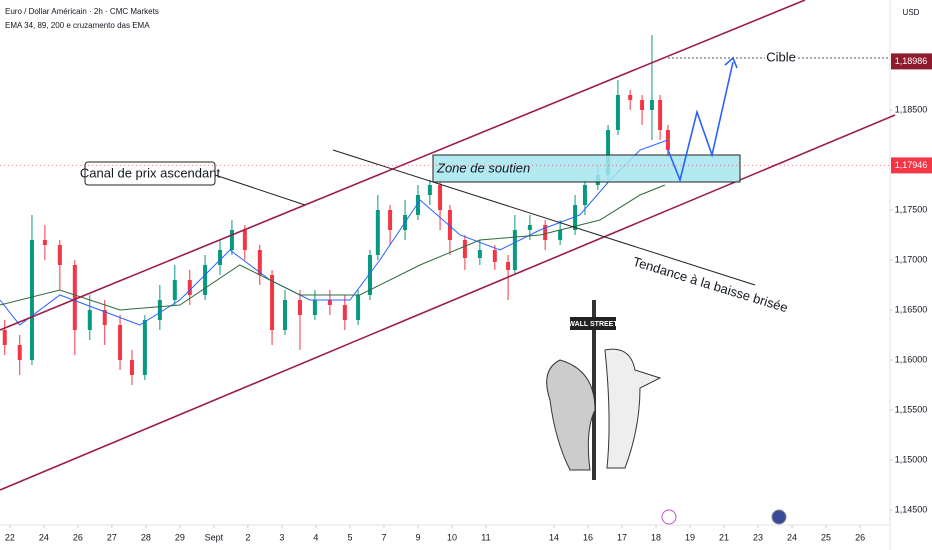  Describe the element at coordinates (911, 409) in the screenshot. I see `y-tick-label: 1,15500` at that location.